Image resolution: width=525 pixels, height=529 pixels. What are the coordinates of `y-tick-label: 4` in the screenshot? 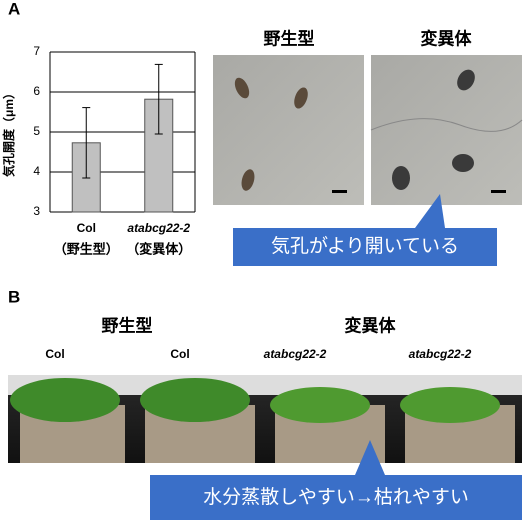 It's located at (36, 171).